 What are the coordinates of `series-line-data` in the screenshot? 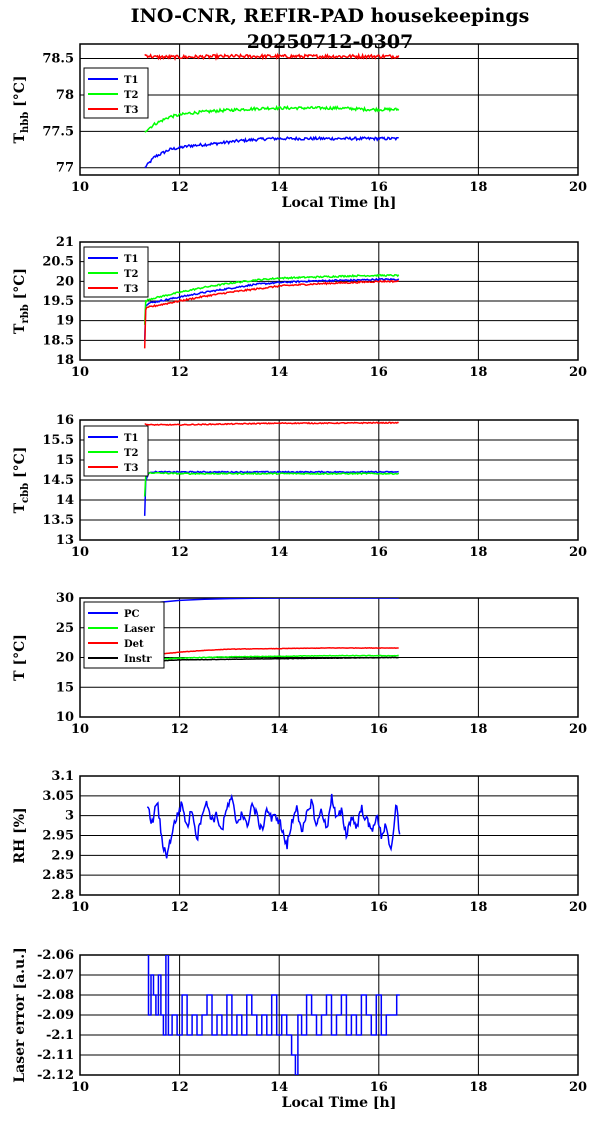 It's located at (273, 1015).